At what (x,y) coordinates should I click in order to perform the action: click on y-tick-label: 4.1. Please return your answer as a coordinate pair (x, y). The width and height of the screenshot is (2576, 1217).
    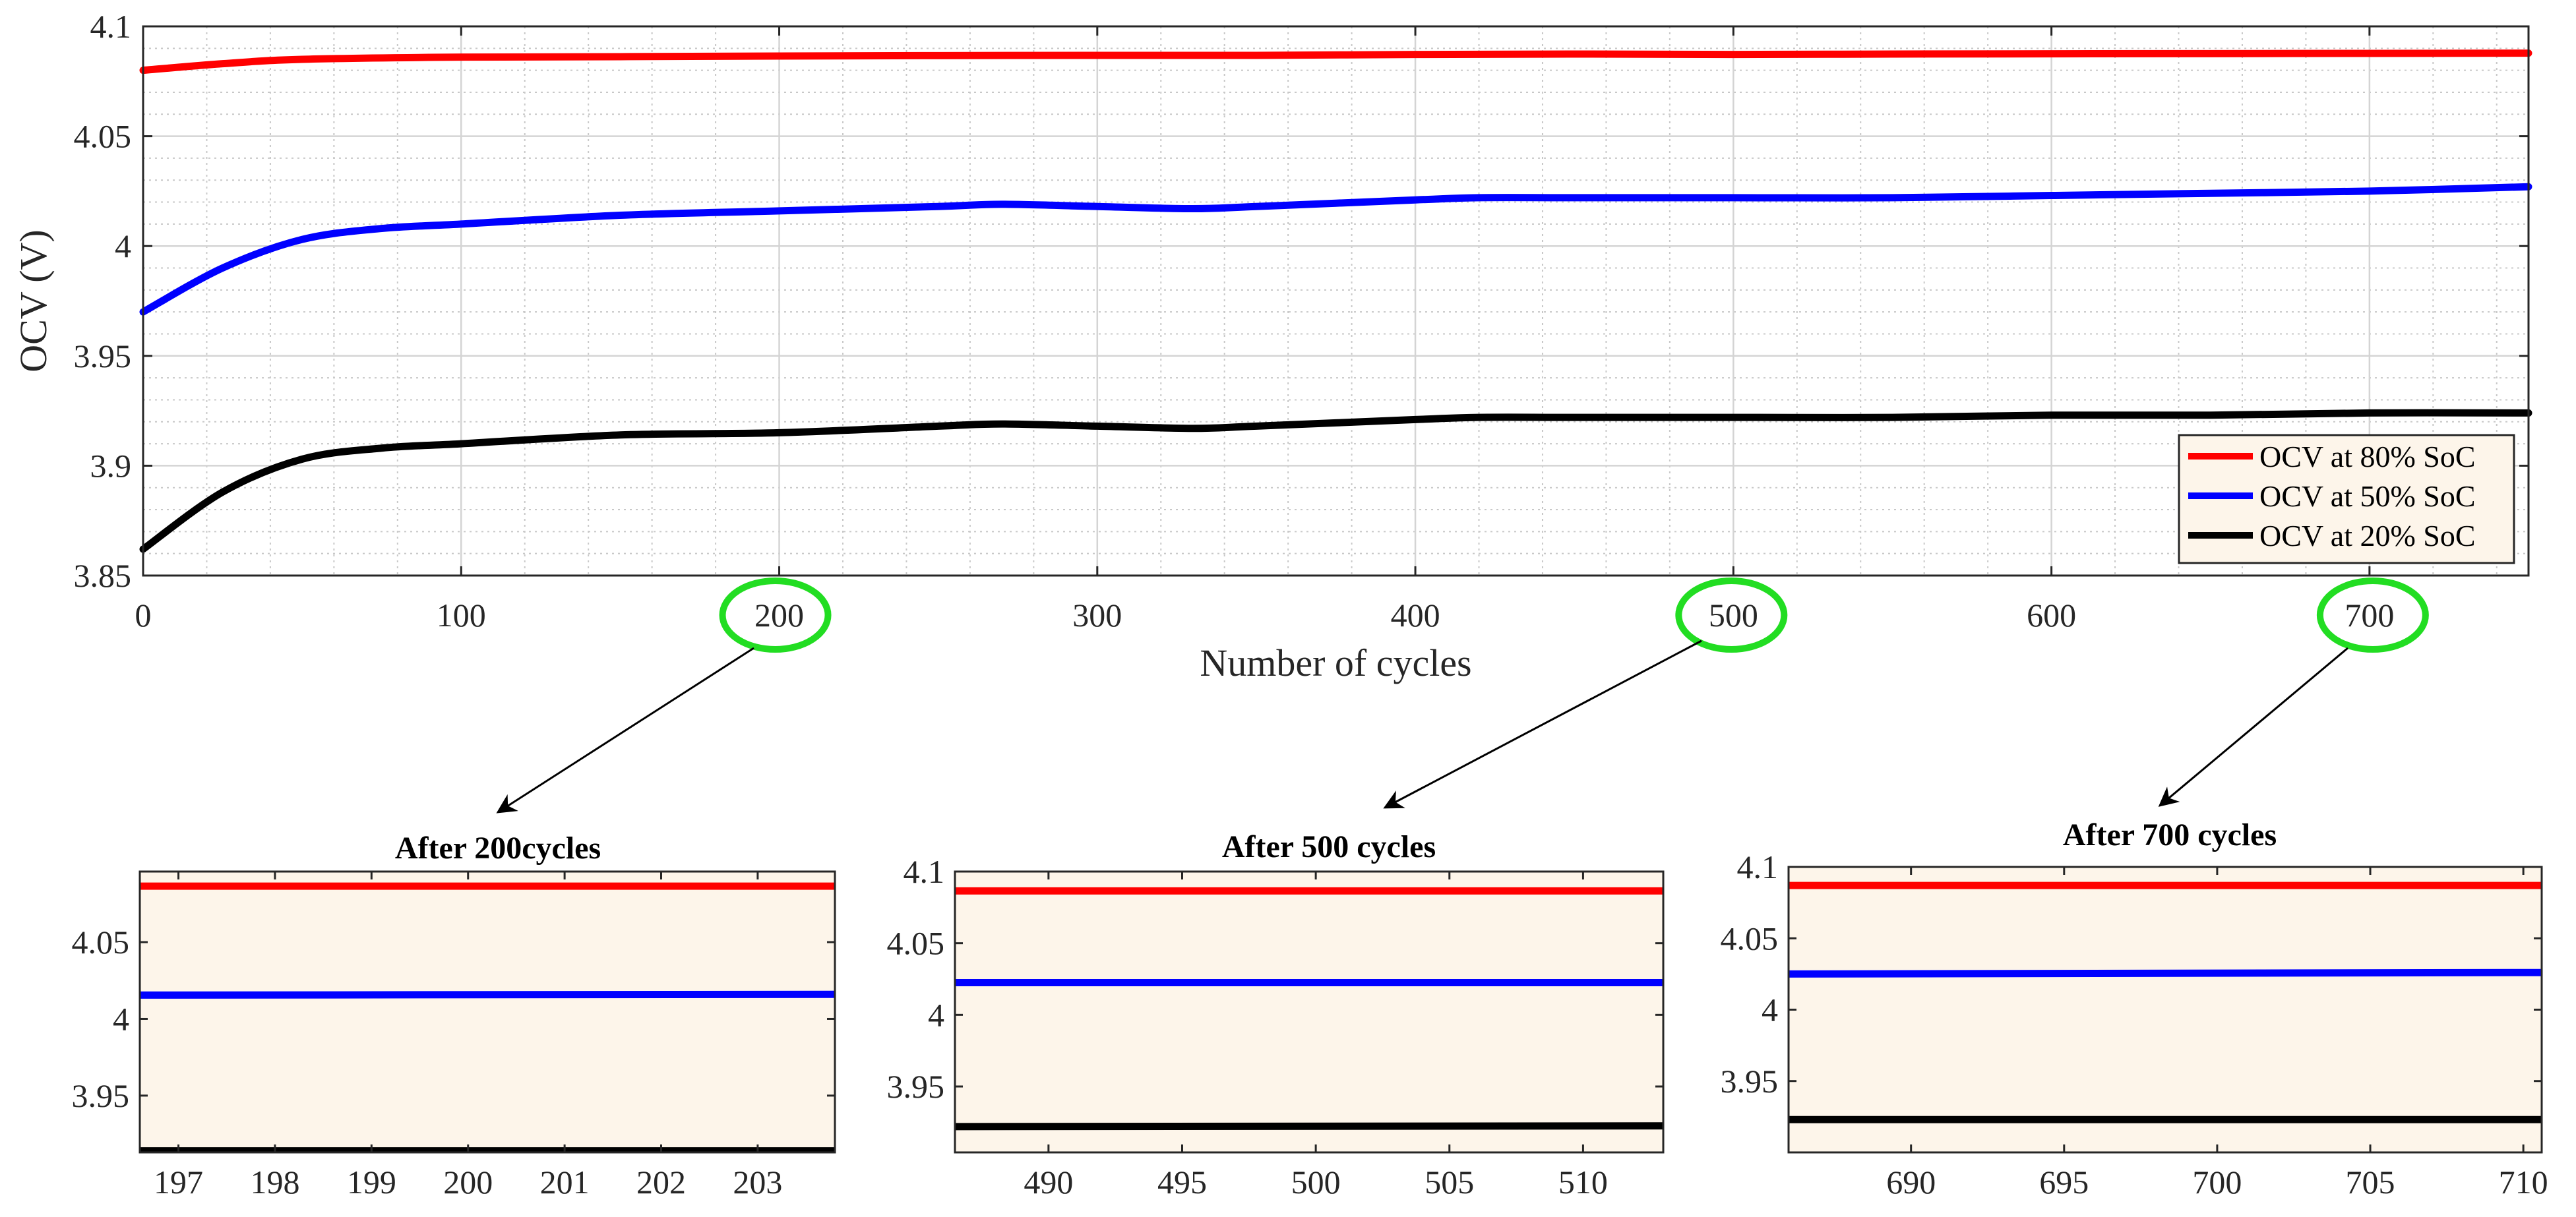
    Looking at the image, I should click on (111, 26).